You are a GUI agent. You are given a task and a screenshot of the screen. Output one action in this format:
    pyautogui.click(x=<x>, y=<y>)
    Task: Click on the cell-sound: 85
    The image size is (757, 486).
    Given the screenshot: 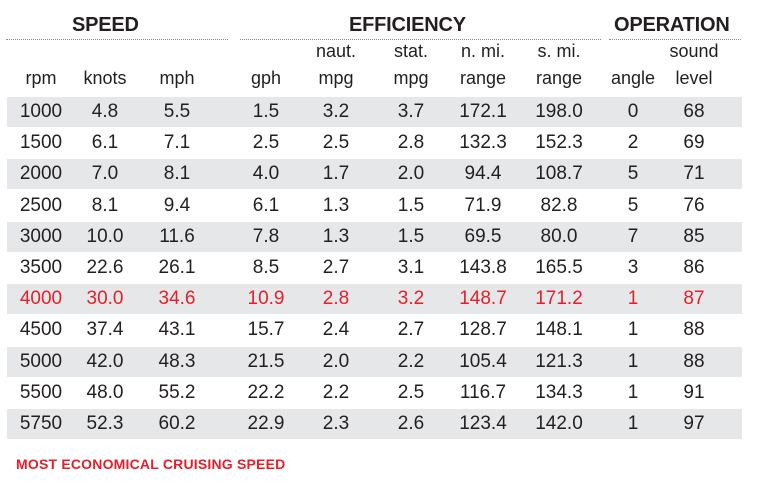 What is the action you would take?
    pyautogui.click(x=694, y=236)
    